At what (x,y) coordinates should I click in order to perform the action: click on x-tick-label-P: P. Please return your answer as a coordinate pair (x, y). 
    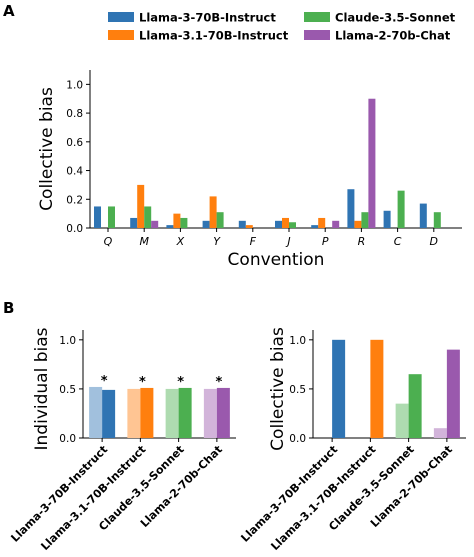
    Looking at the image, I should click on (325, 241).